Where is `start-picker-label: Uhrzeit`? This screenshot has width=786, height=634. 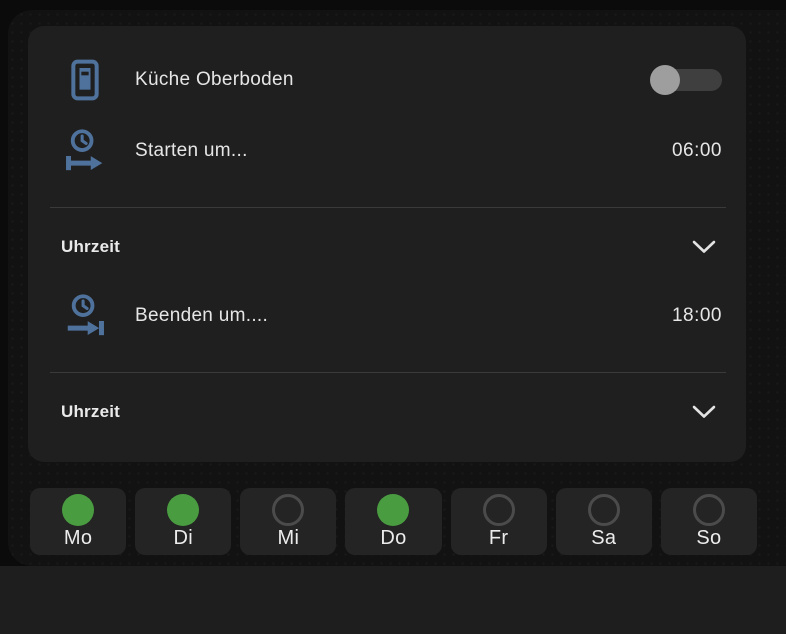
start-picker-label: Uhrzeit is located at coordinates (91, 246).